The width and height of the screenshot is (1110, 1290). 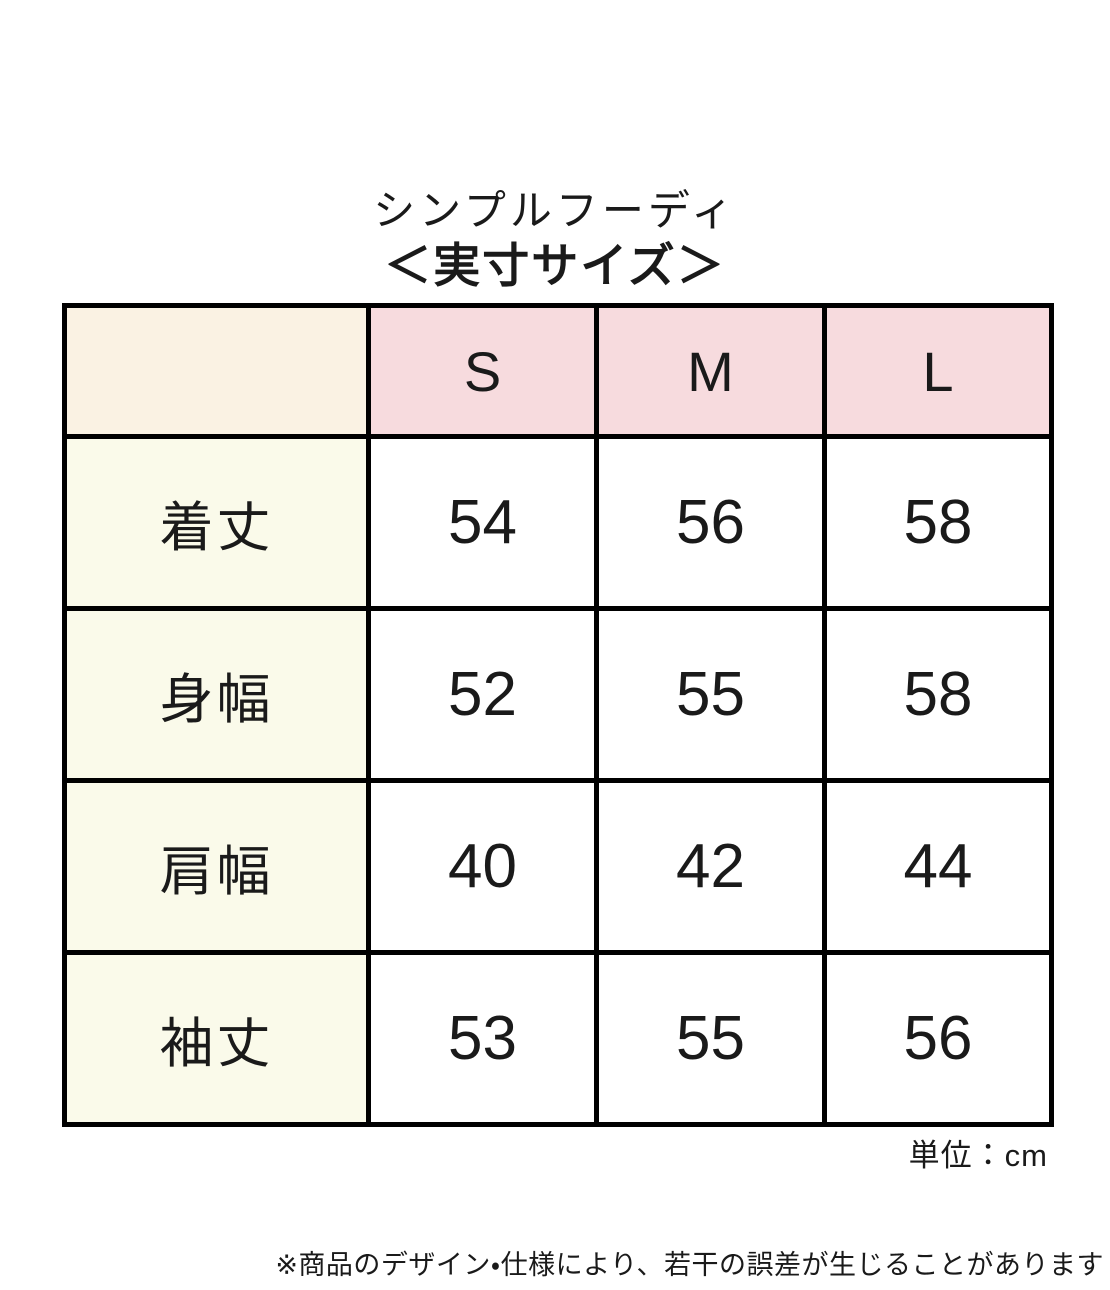 I want to click on table-row: 着丈 54 56 58, so click(x=558, y=522).